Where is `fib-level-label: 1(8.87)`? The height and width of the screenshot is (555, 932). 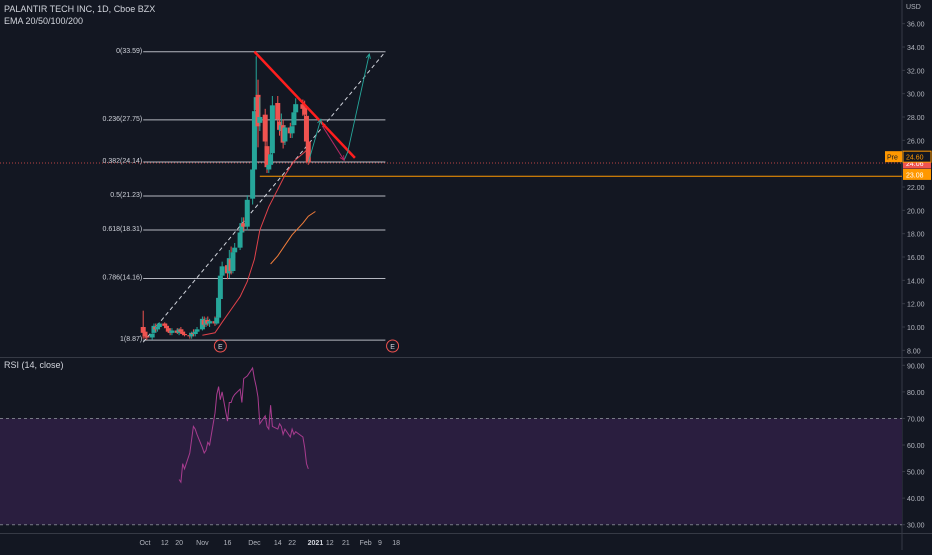 fib-level-label: 1(8.87) is located at coordinates (131, 339).